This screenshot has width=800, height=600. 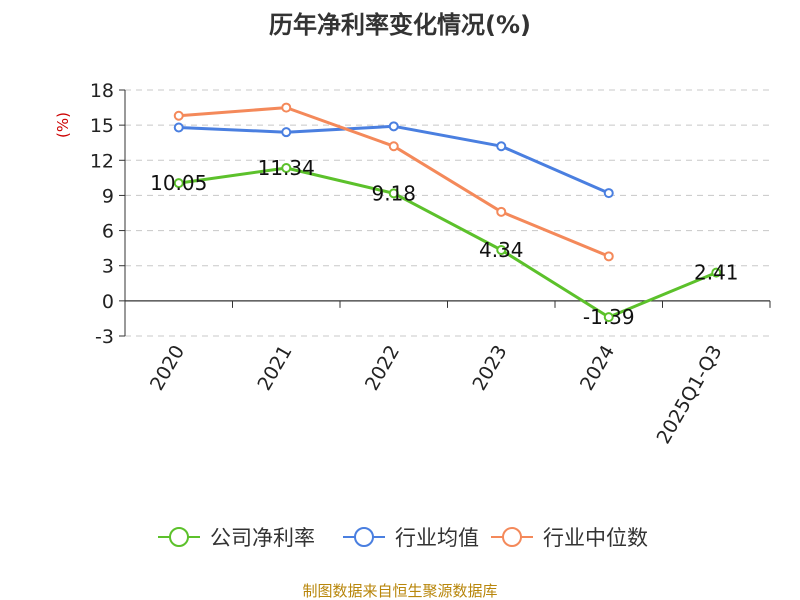 I want to click on y-tick-label: 6, so click(x=108, y=232).